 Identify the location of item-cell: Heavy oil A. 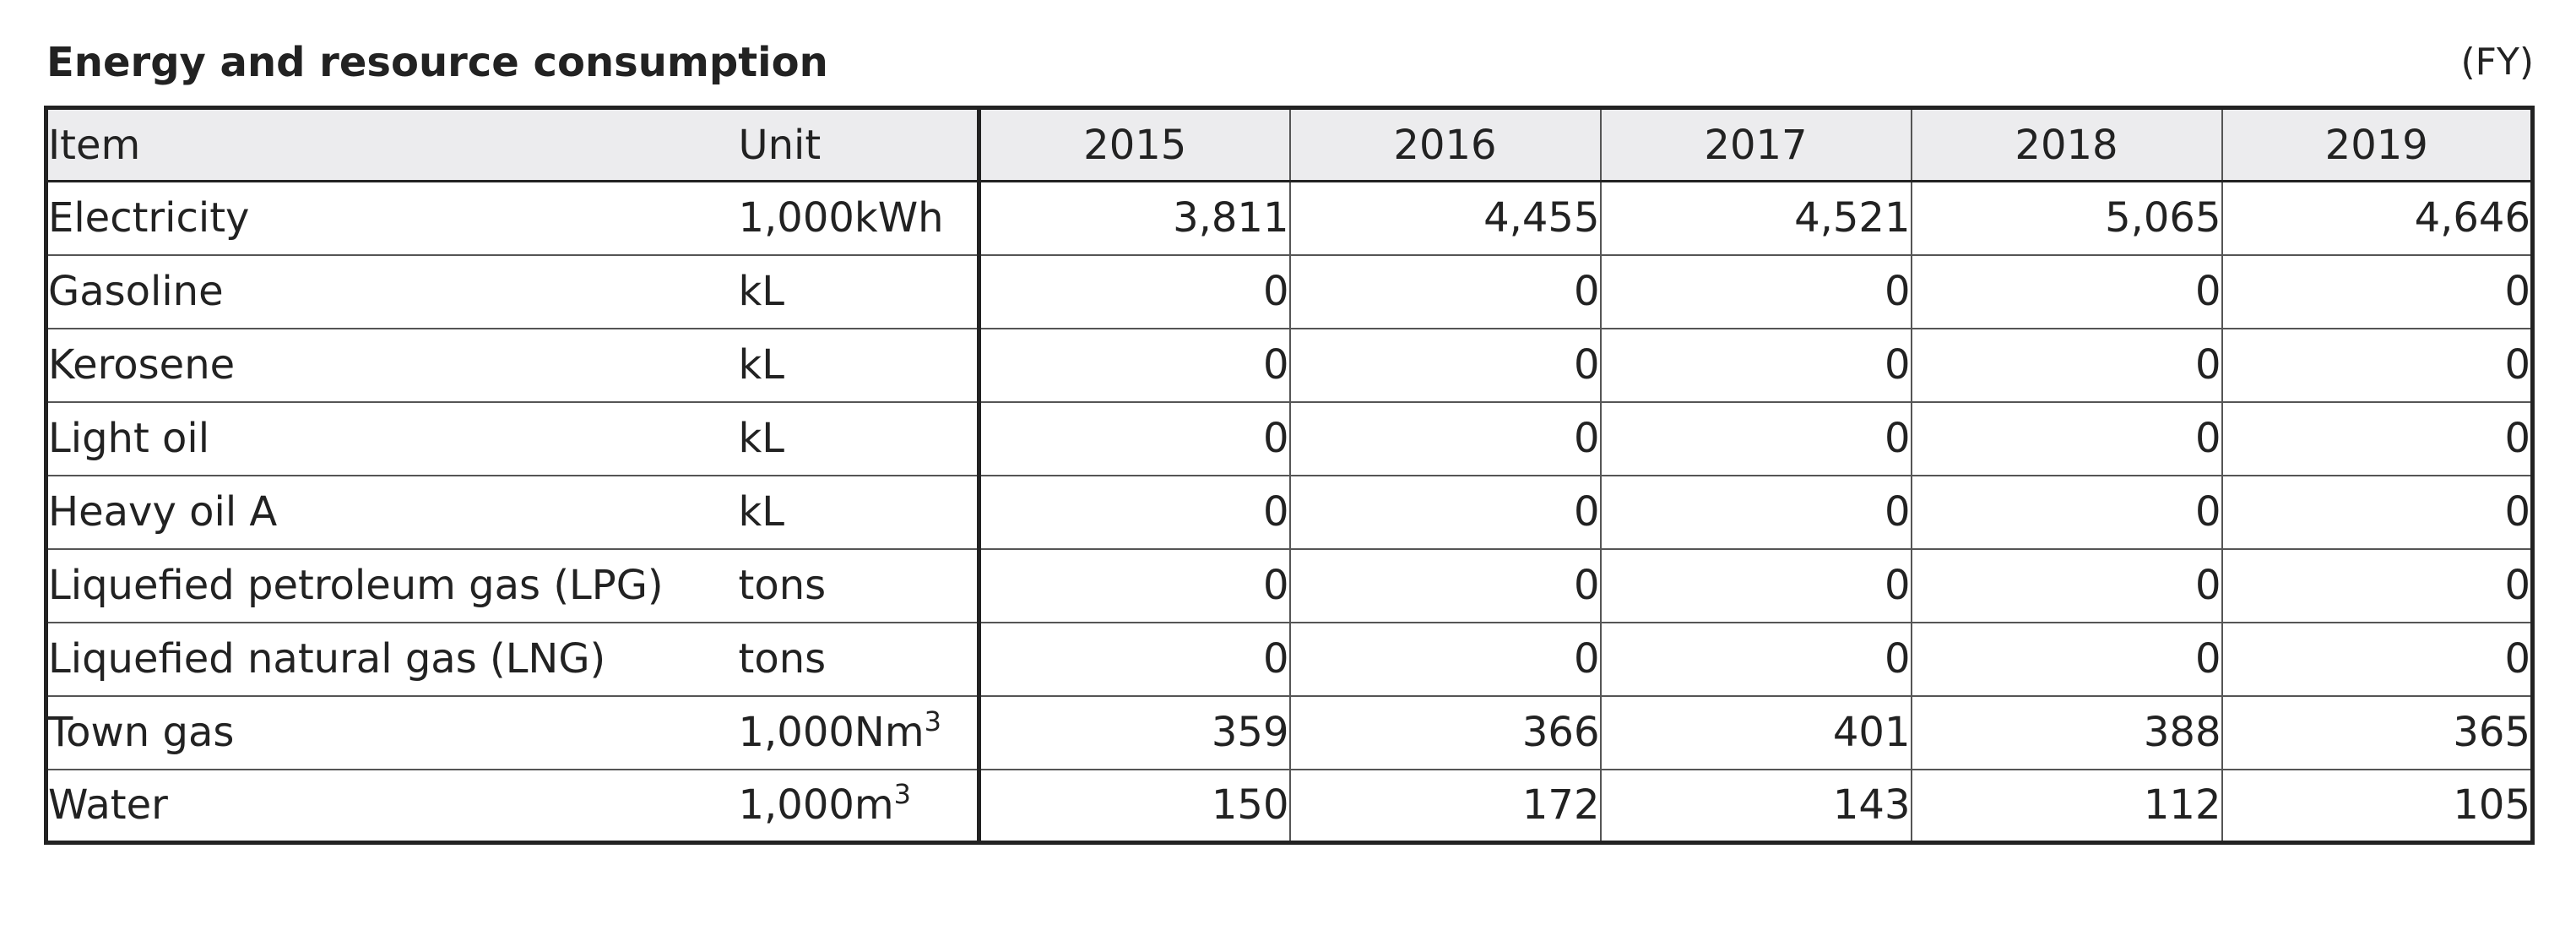
(393, 512).